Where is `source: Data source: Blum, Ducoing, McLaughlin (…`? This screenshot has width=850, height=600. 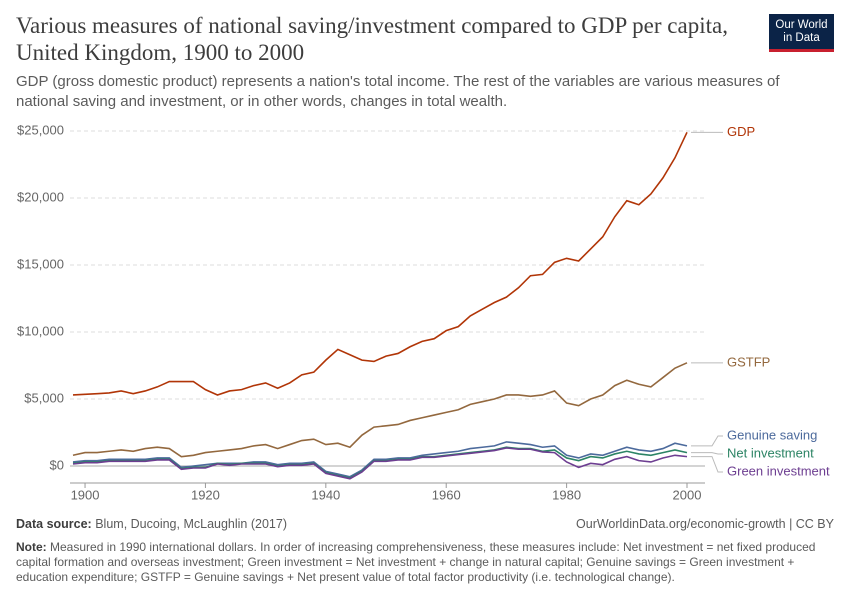 source: Data source: Blum, Ducoing, McLaughlin (… is located at coordinates (151, 524).